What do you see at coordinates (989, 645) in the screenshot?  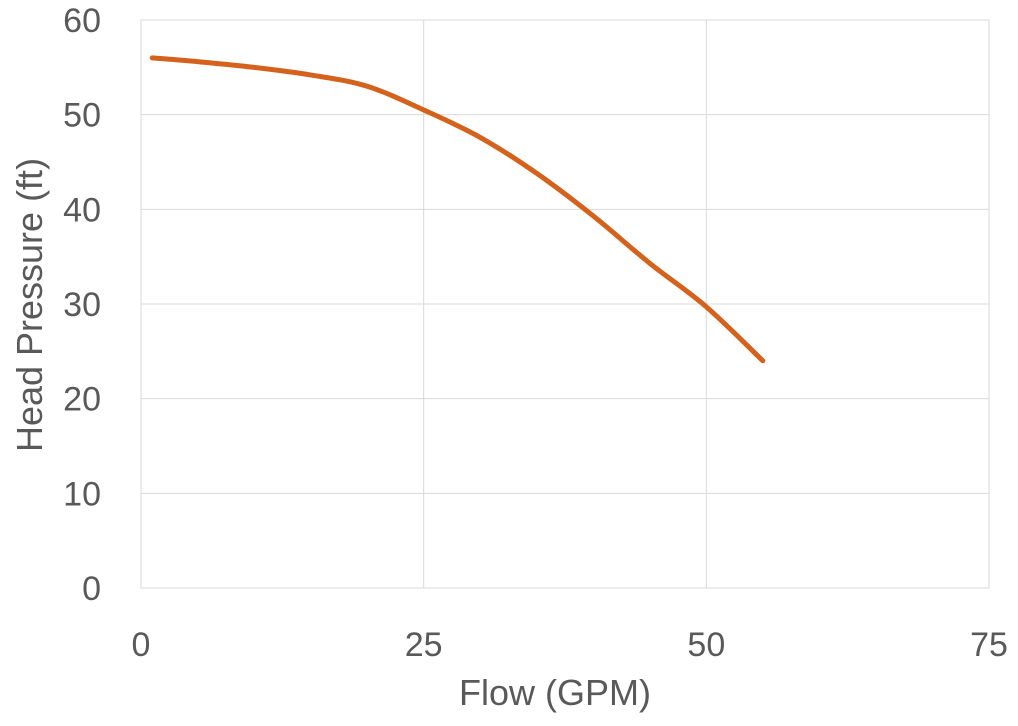 I see `x-tick-label: 75` at bounding box center [989, 645].